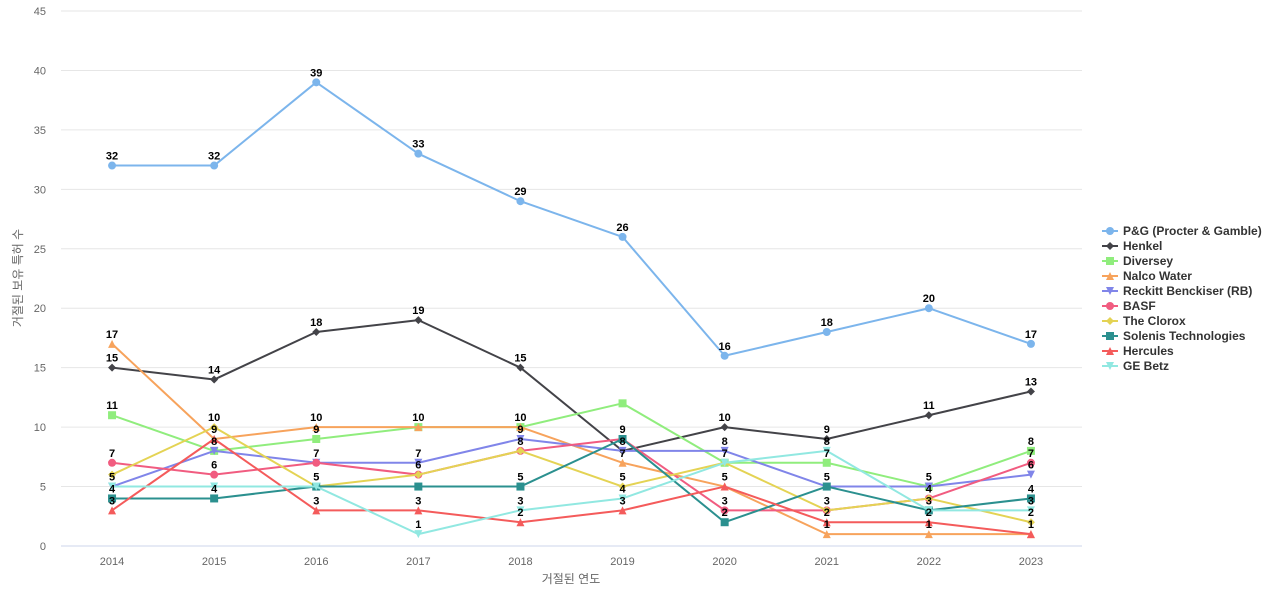 The width and height of the screenshot is (1280, 600). Describe the element at coordinates (316, 323) in the screenshot. I see `data-label: 18` at that location.